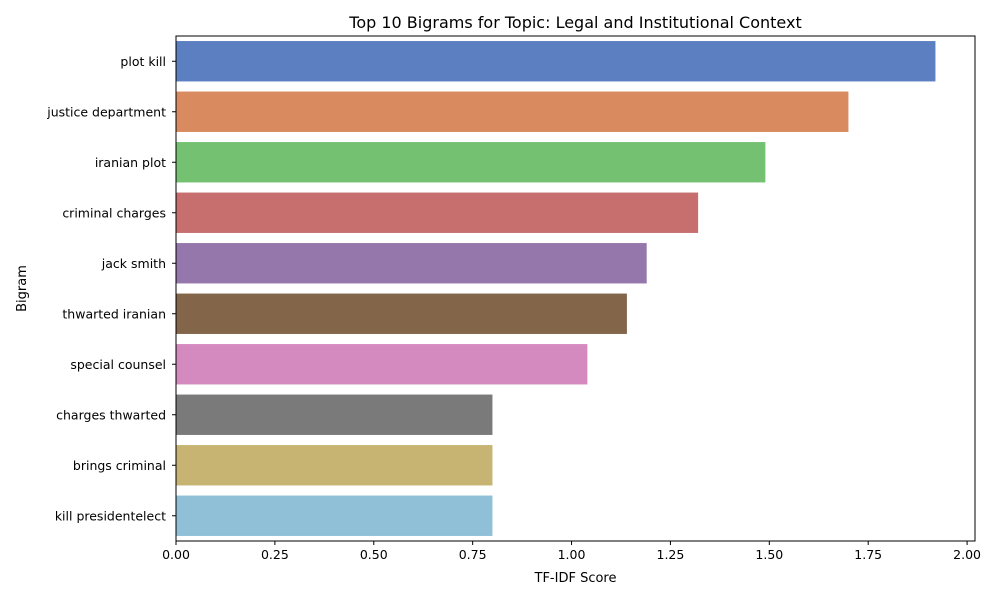 The image size is (1000, 600). What do you see at coordinates (143, 61) in the screenshot?
I see `y-tick-label: plot kill` at bounding box center [143, 61].